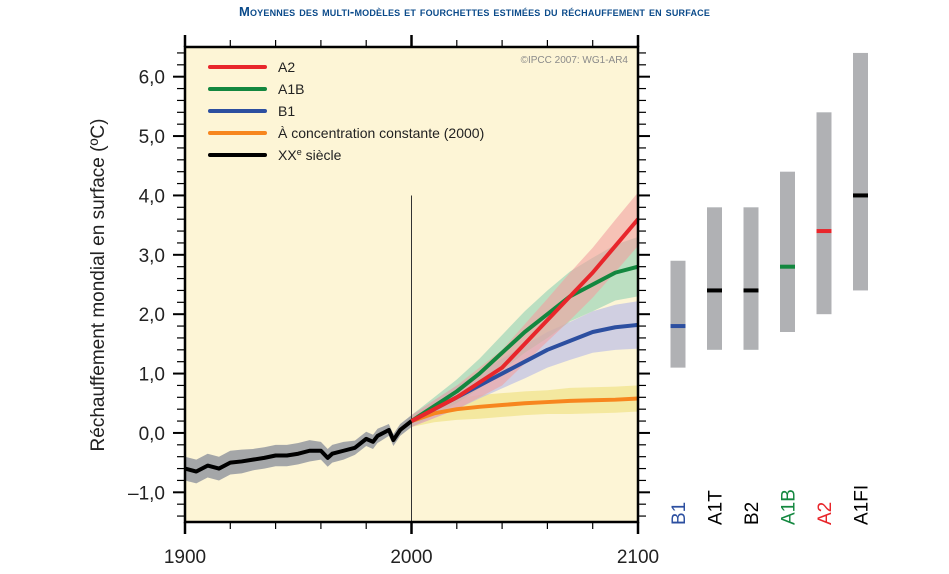 The height and width of the screenshot is (574, 949). I want to click on range-bar-a1fi, so click(860, 171).